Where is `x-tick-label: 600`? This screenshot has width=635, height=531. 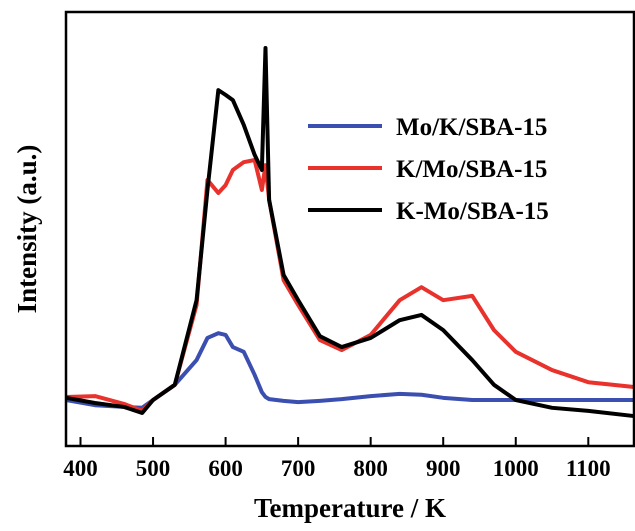
x-tick-label: 600 is located at coordinates (225, 468).